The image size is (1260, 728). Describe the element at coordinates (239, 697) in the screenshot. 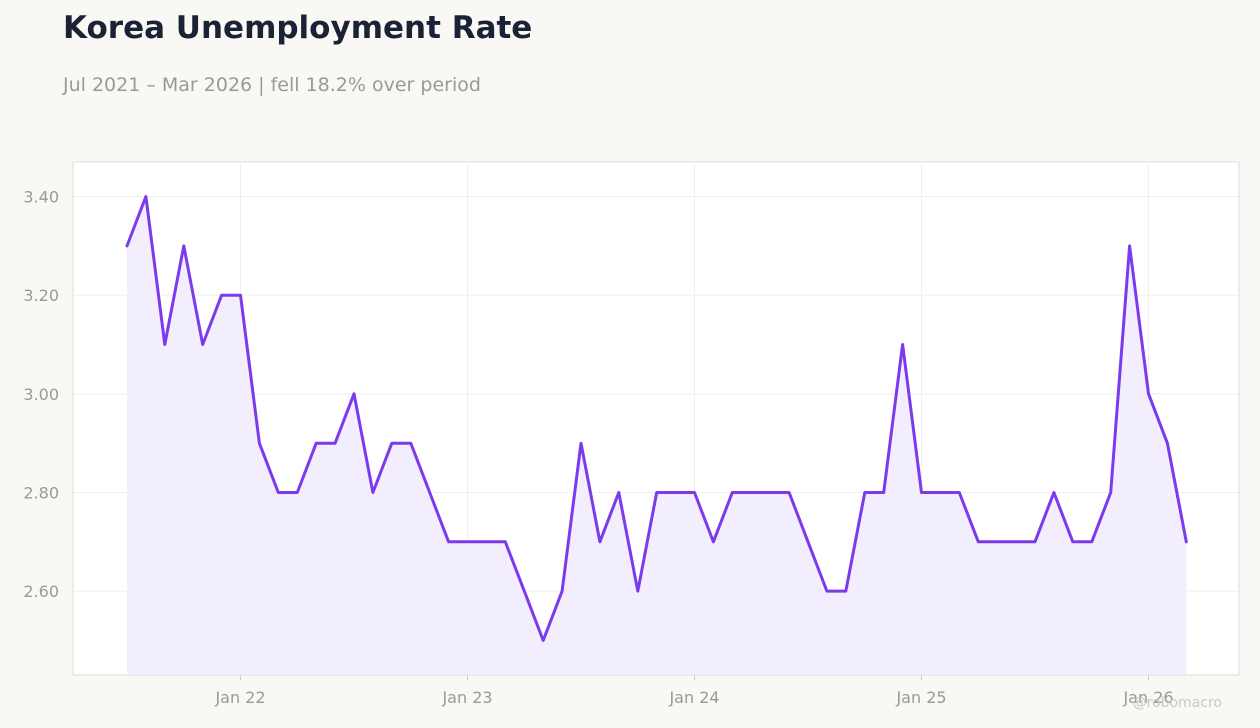

I see `x-tick-label: Jan 22` at that location.